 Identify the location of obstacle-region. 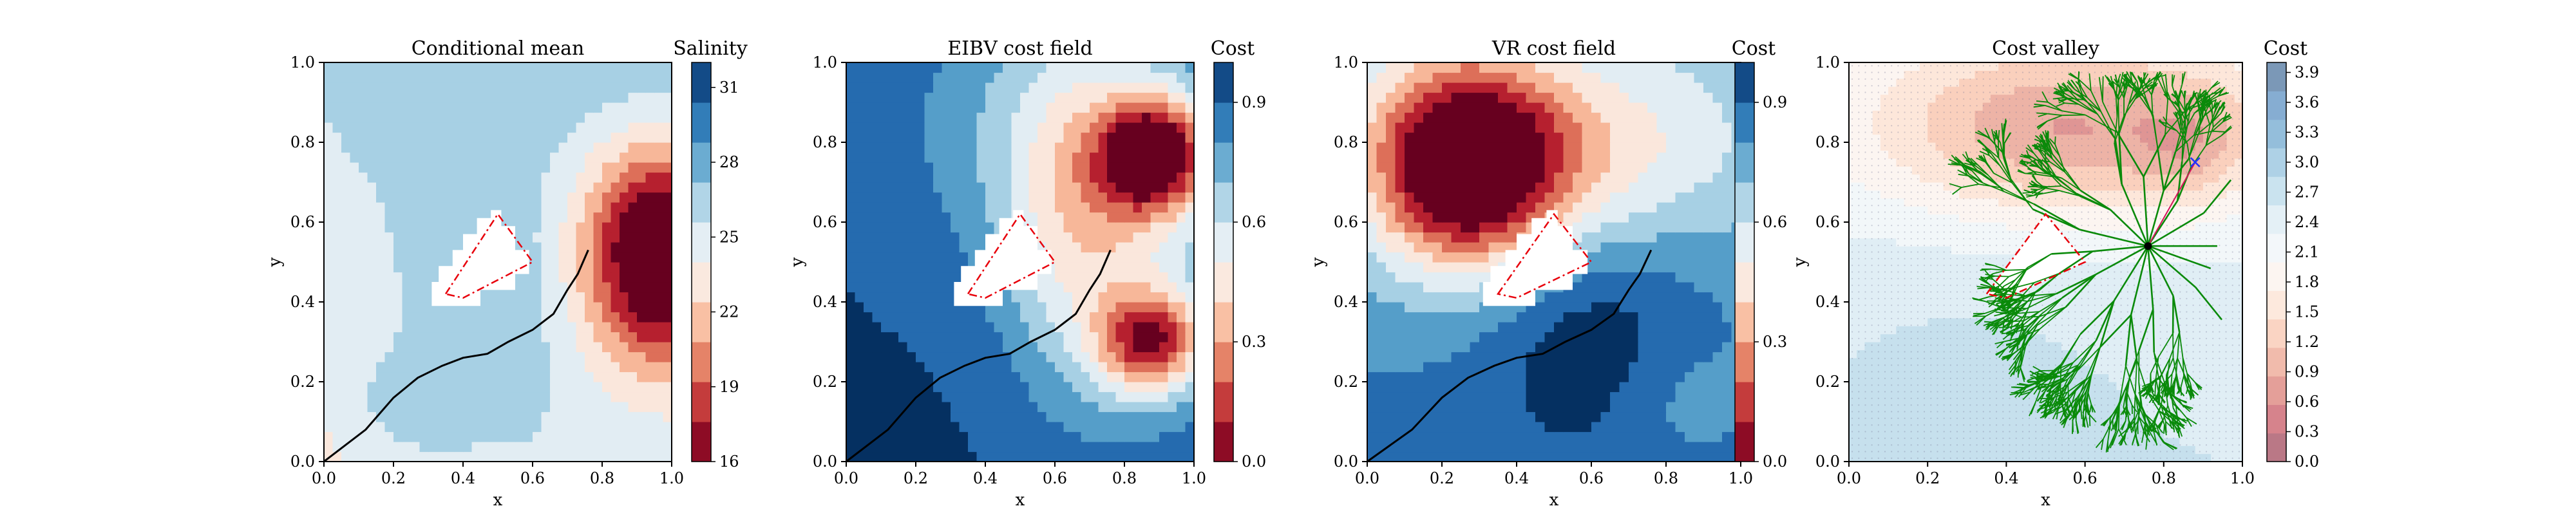
(1003, 258).